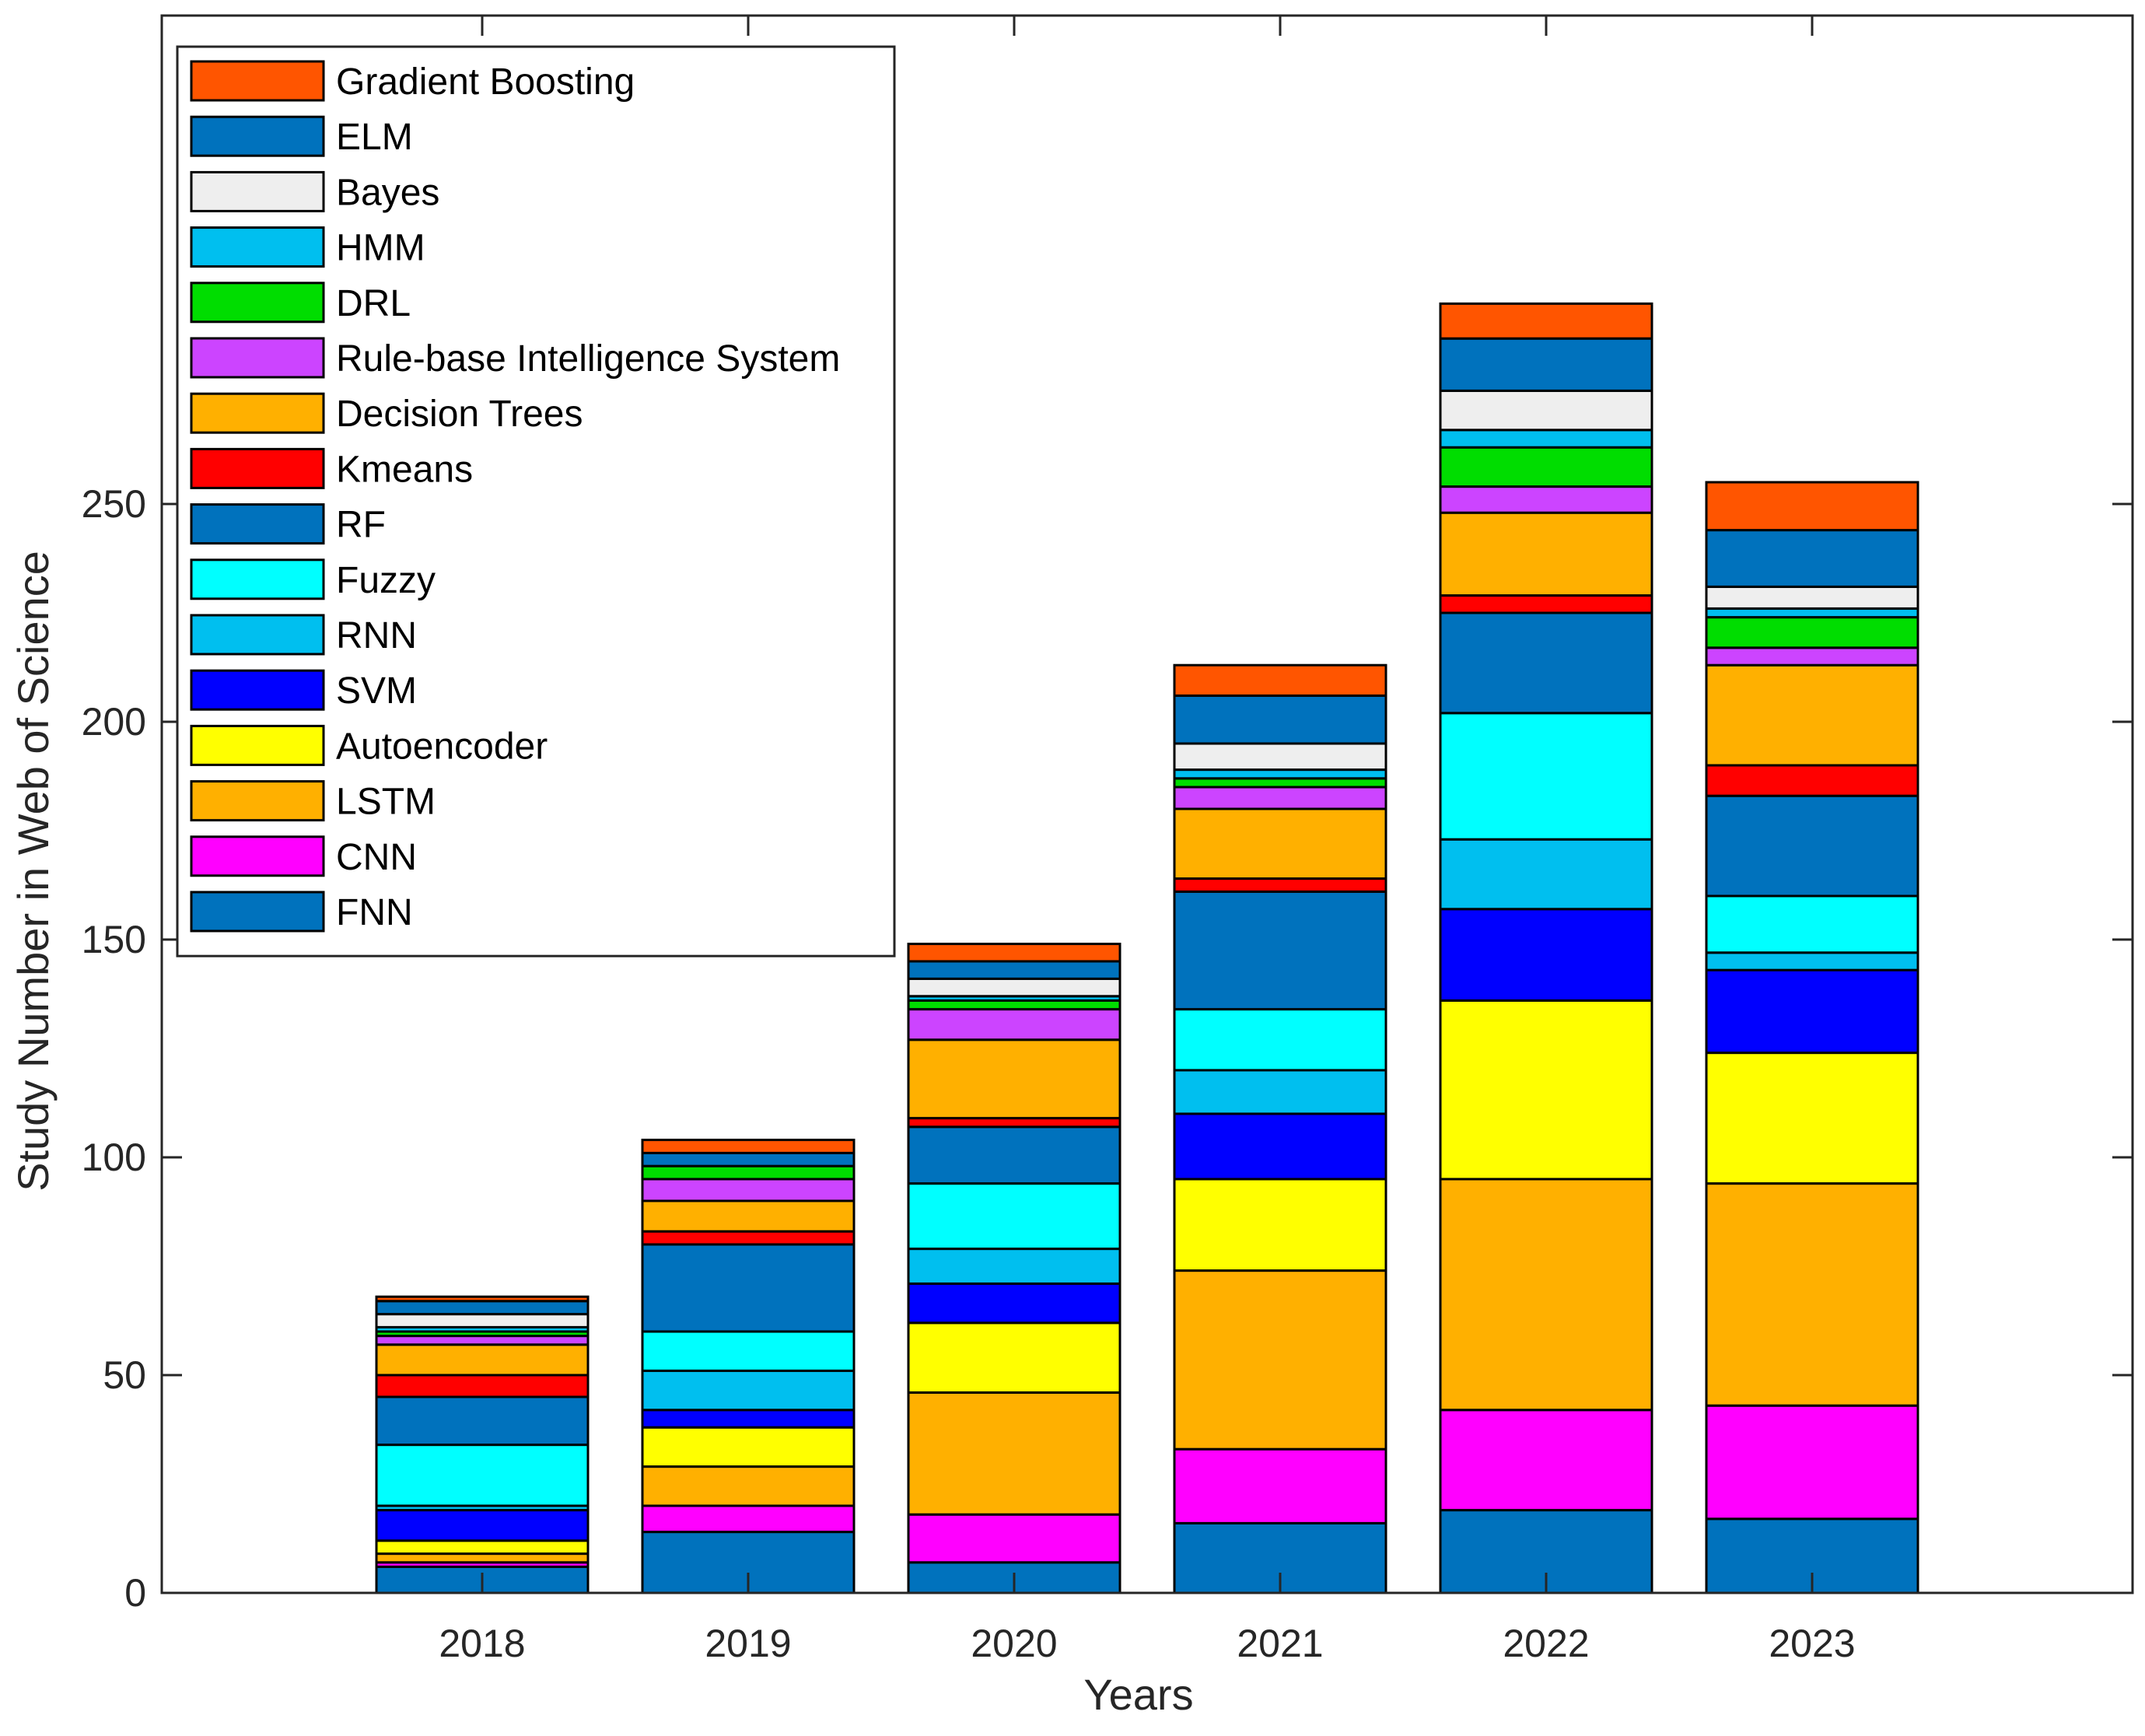  I want to click on legend-swatch-kmeans, so click(257, 468).